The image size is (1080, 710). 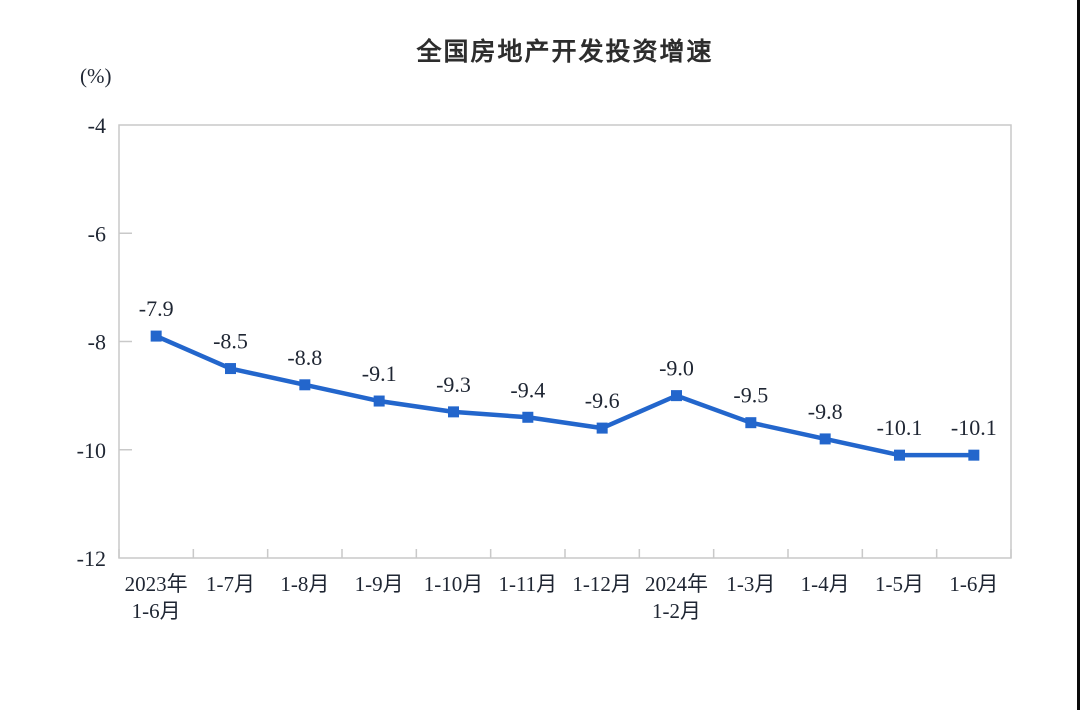 What do you see at coordinates (97, 233) in the screenshot?
I see `y-axis-tick-label: -6` at bounding box center [97, 233].